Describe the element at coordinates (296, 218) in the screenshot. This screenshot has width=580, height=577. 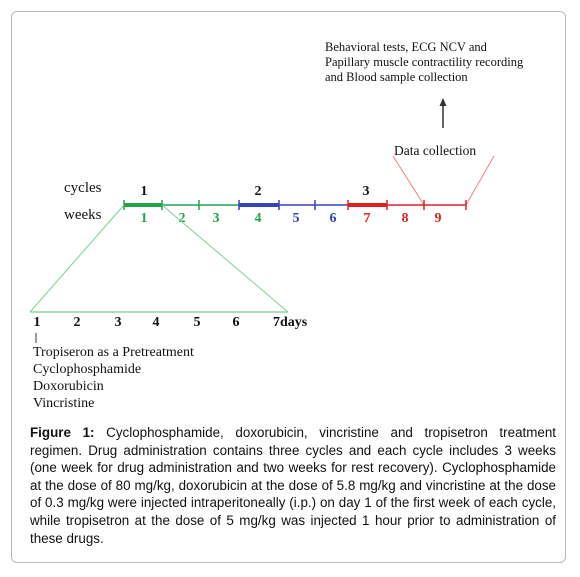
I see `week-number-5: 5` at that location.